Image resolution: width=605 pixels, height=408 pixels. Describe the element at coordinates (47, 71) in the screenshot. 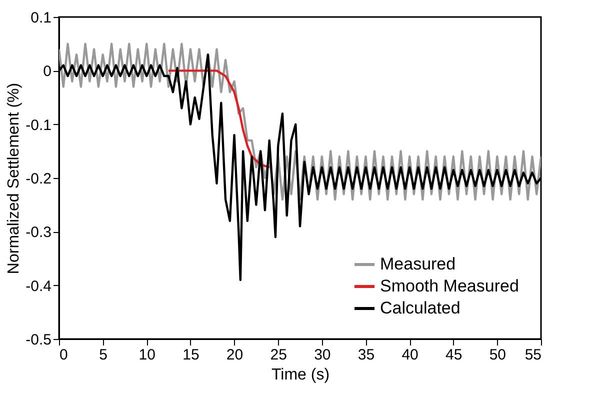

I see `y-tick-label: 0` at that location.